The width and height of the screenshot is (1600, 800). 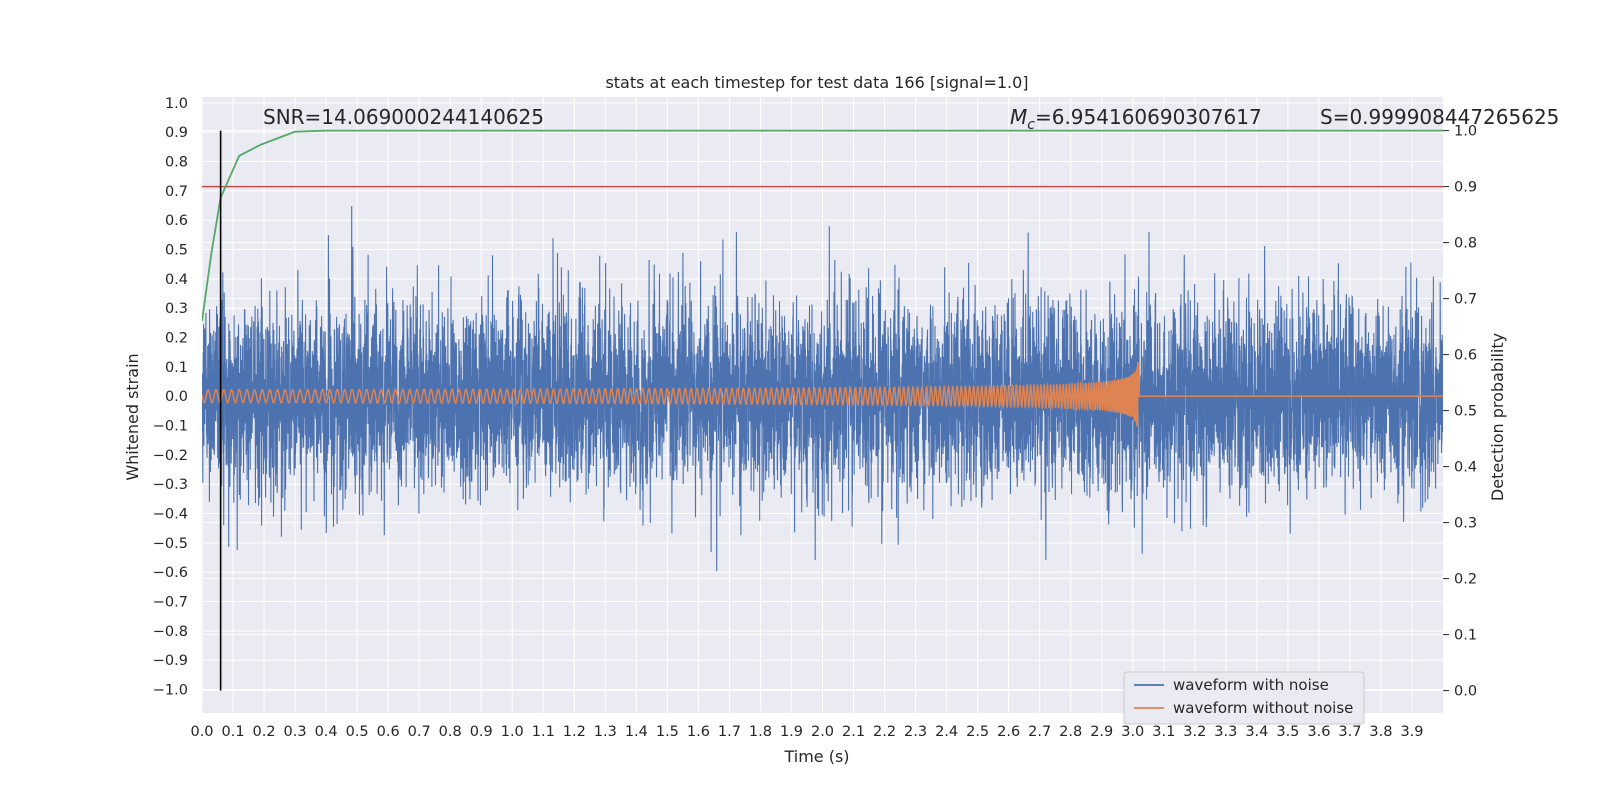 What do you see at coordinates (1251, 685) in the screenshot?
I see `legend-label-noise: waveform with noise` at bounding box center [1251, 685].